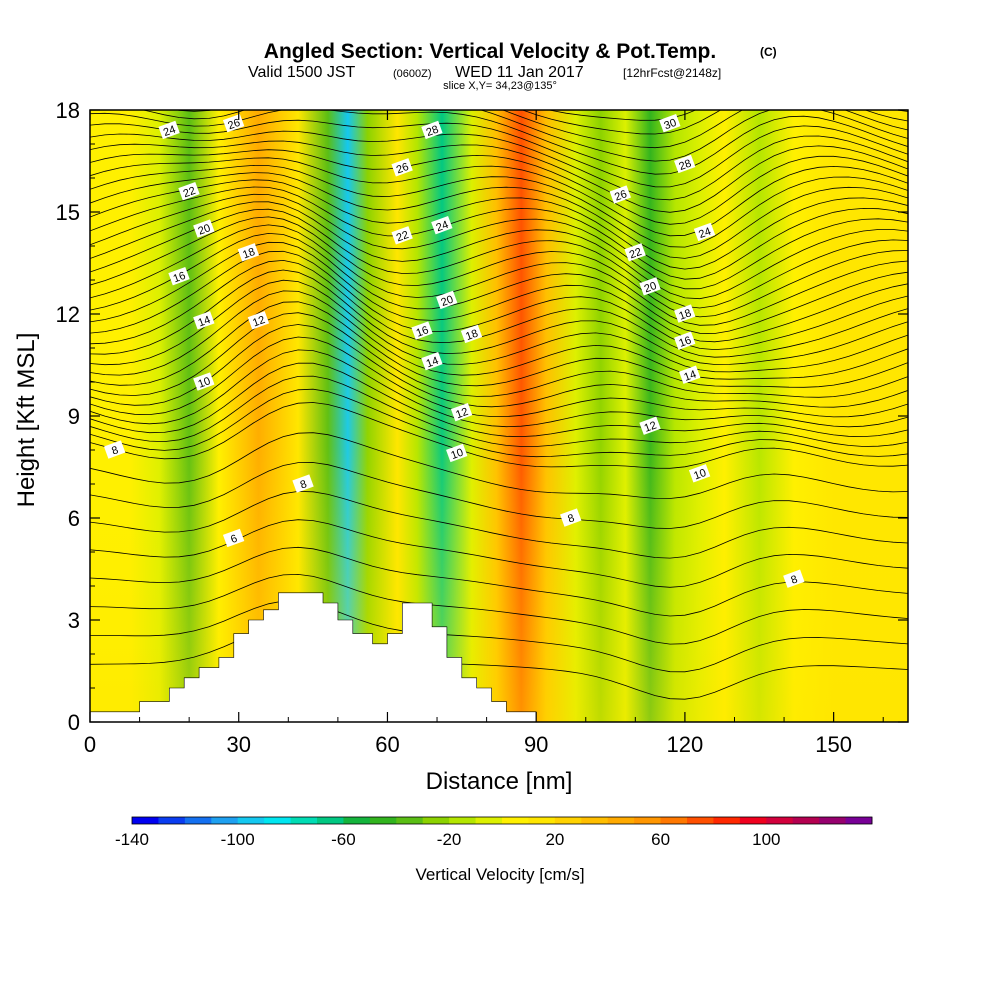  Describe the element at coordinates (499, 781) in the screenshot. I see `x-axis-label: Distance [nm]` at that location.